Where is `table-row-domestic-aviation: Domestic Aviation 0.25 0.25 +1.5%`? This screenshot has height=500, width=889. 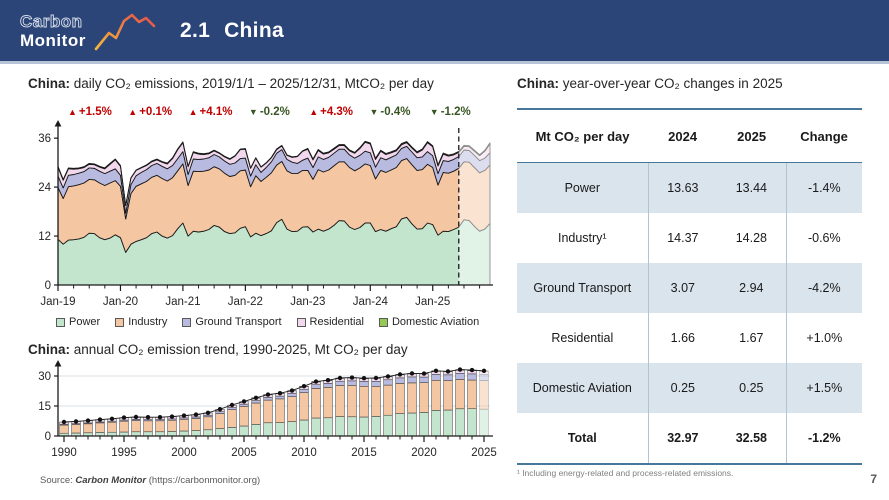 table-row-domestic-aviation: Domestic Aviation 0.25 0.25 +1.5% is located at coordinates (689, 388).